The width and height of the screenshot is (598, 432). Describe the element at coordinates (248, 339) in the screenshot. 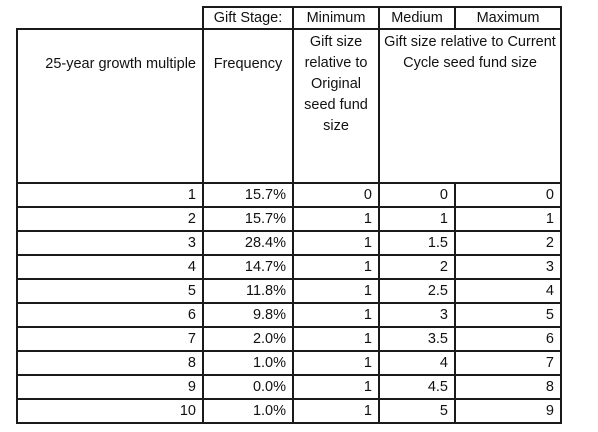

I see `frequency-cell: 2.0%` at that location.